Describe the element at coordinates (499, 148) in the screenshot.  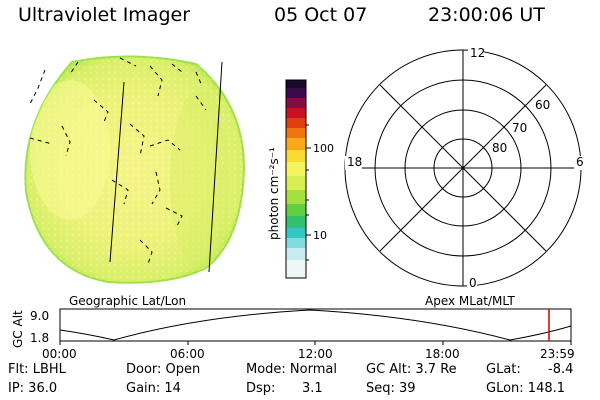
I see `mlat-label-80: 80` at that location.